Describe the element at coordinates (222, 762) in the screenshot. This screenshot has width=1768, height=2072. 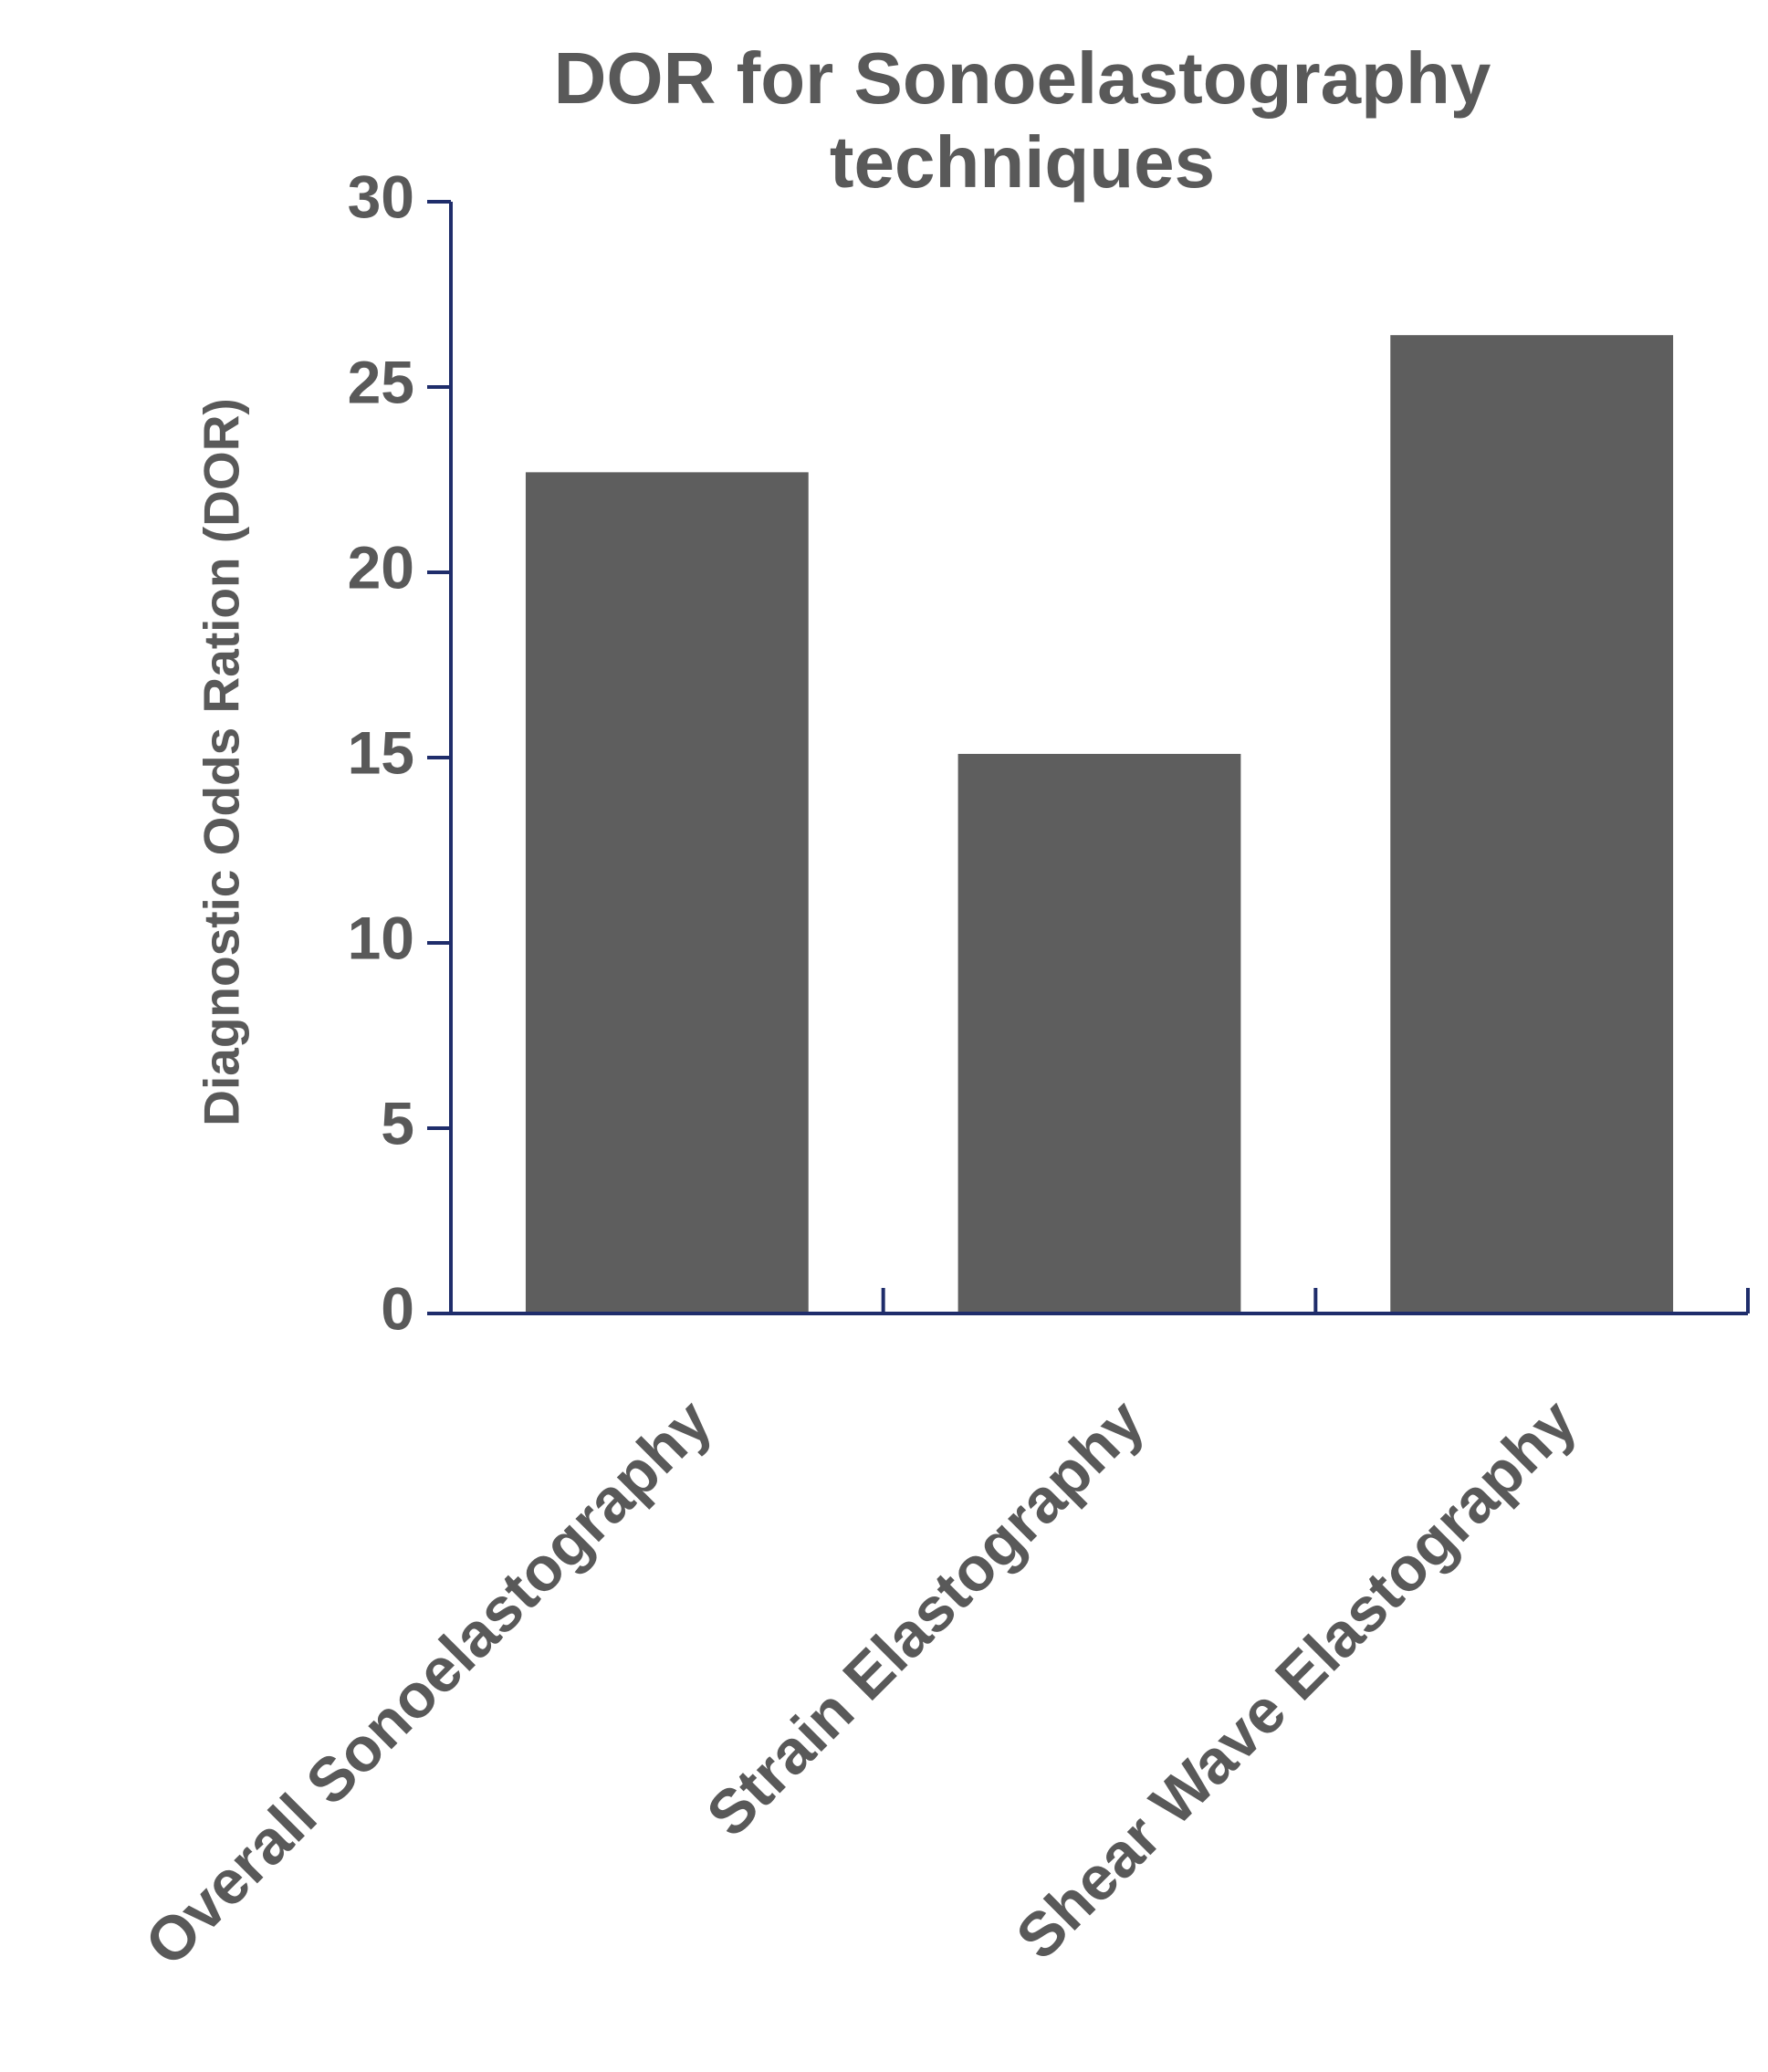
I see `y-axis-label: Diagnostic Odds Ration (DOR)` at that location.